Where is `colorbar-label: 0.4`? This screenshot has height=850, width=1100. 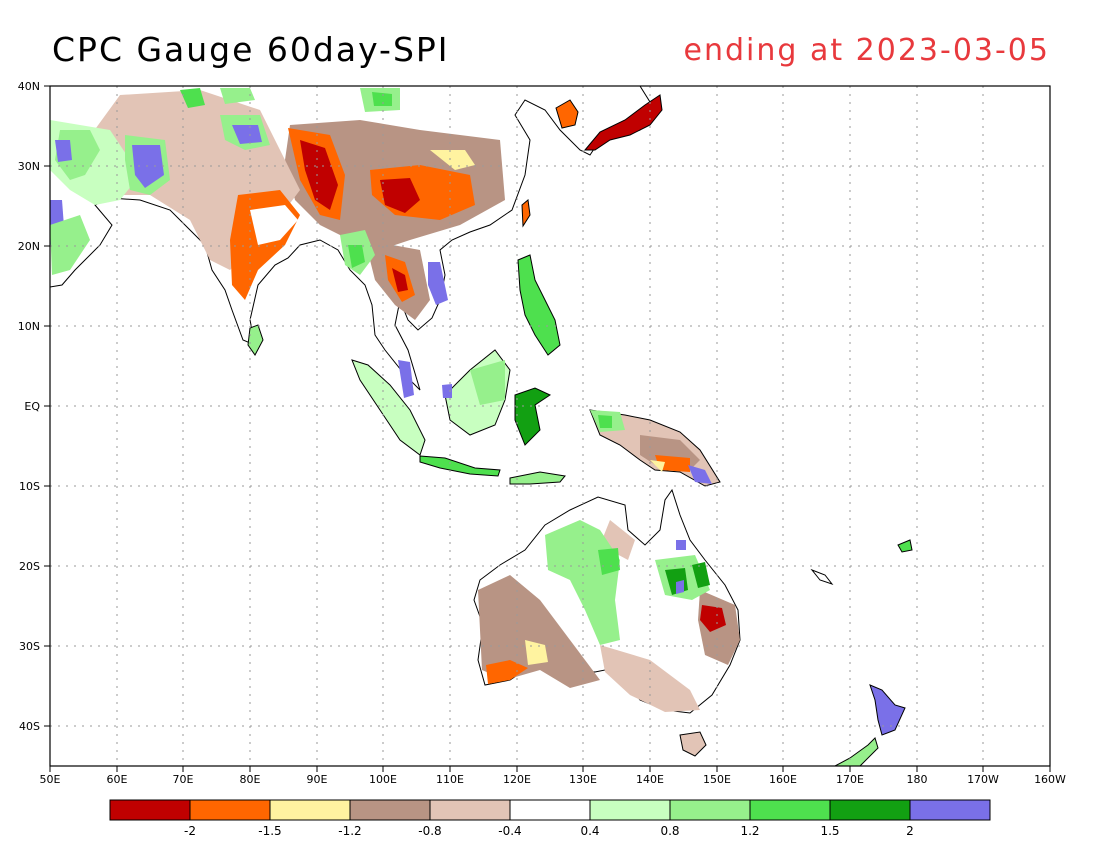 colorbar-label: 0.4 is located at coordinates (589, 831).